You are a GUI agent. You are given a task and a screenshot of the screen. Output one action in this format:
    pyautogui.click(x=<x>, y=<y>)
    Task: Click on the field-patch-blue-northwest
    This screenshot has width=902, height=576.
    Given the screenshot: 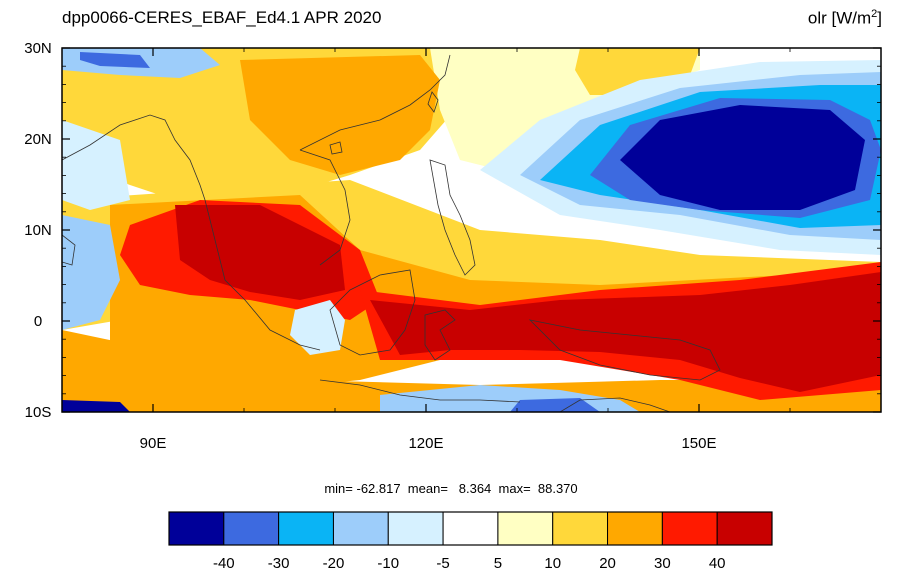 What is the action you would take?
    pyautogui.click(x=115, y=60)
    